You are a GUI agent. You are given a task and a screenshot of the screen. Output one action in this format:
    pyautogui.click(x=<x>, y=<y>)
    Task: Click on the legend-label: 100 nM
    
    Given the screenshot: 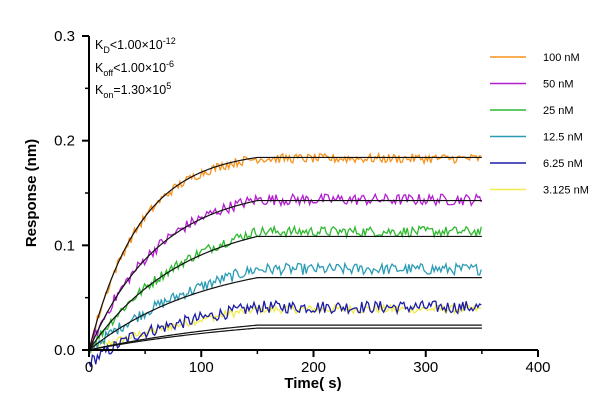 What is the action you would take?
    pyautogui.click(x=561, y=58)
    